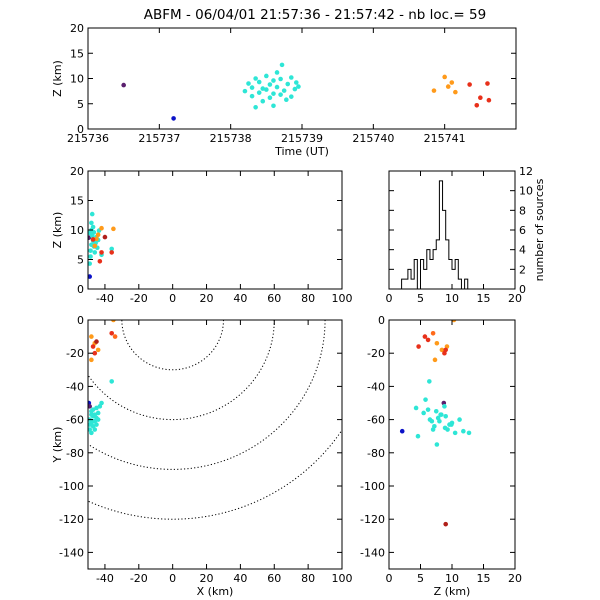 The image size is (600, 600). I want to click on x-tick-label: 215738, so click(231, 138).